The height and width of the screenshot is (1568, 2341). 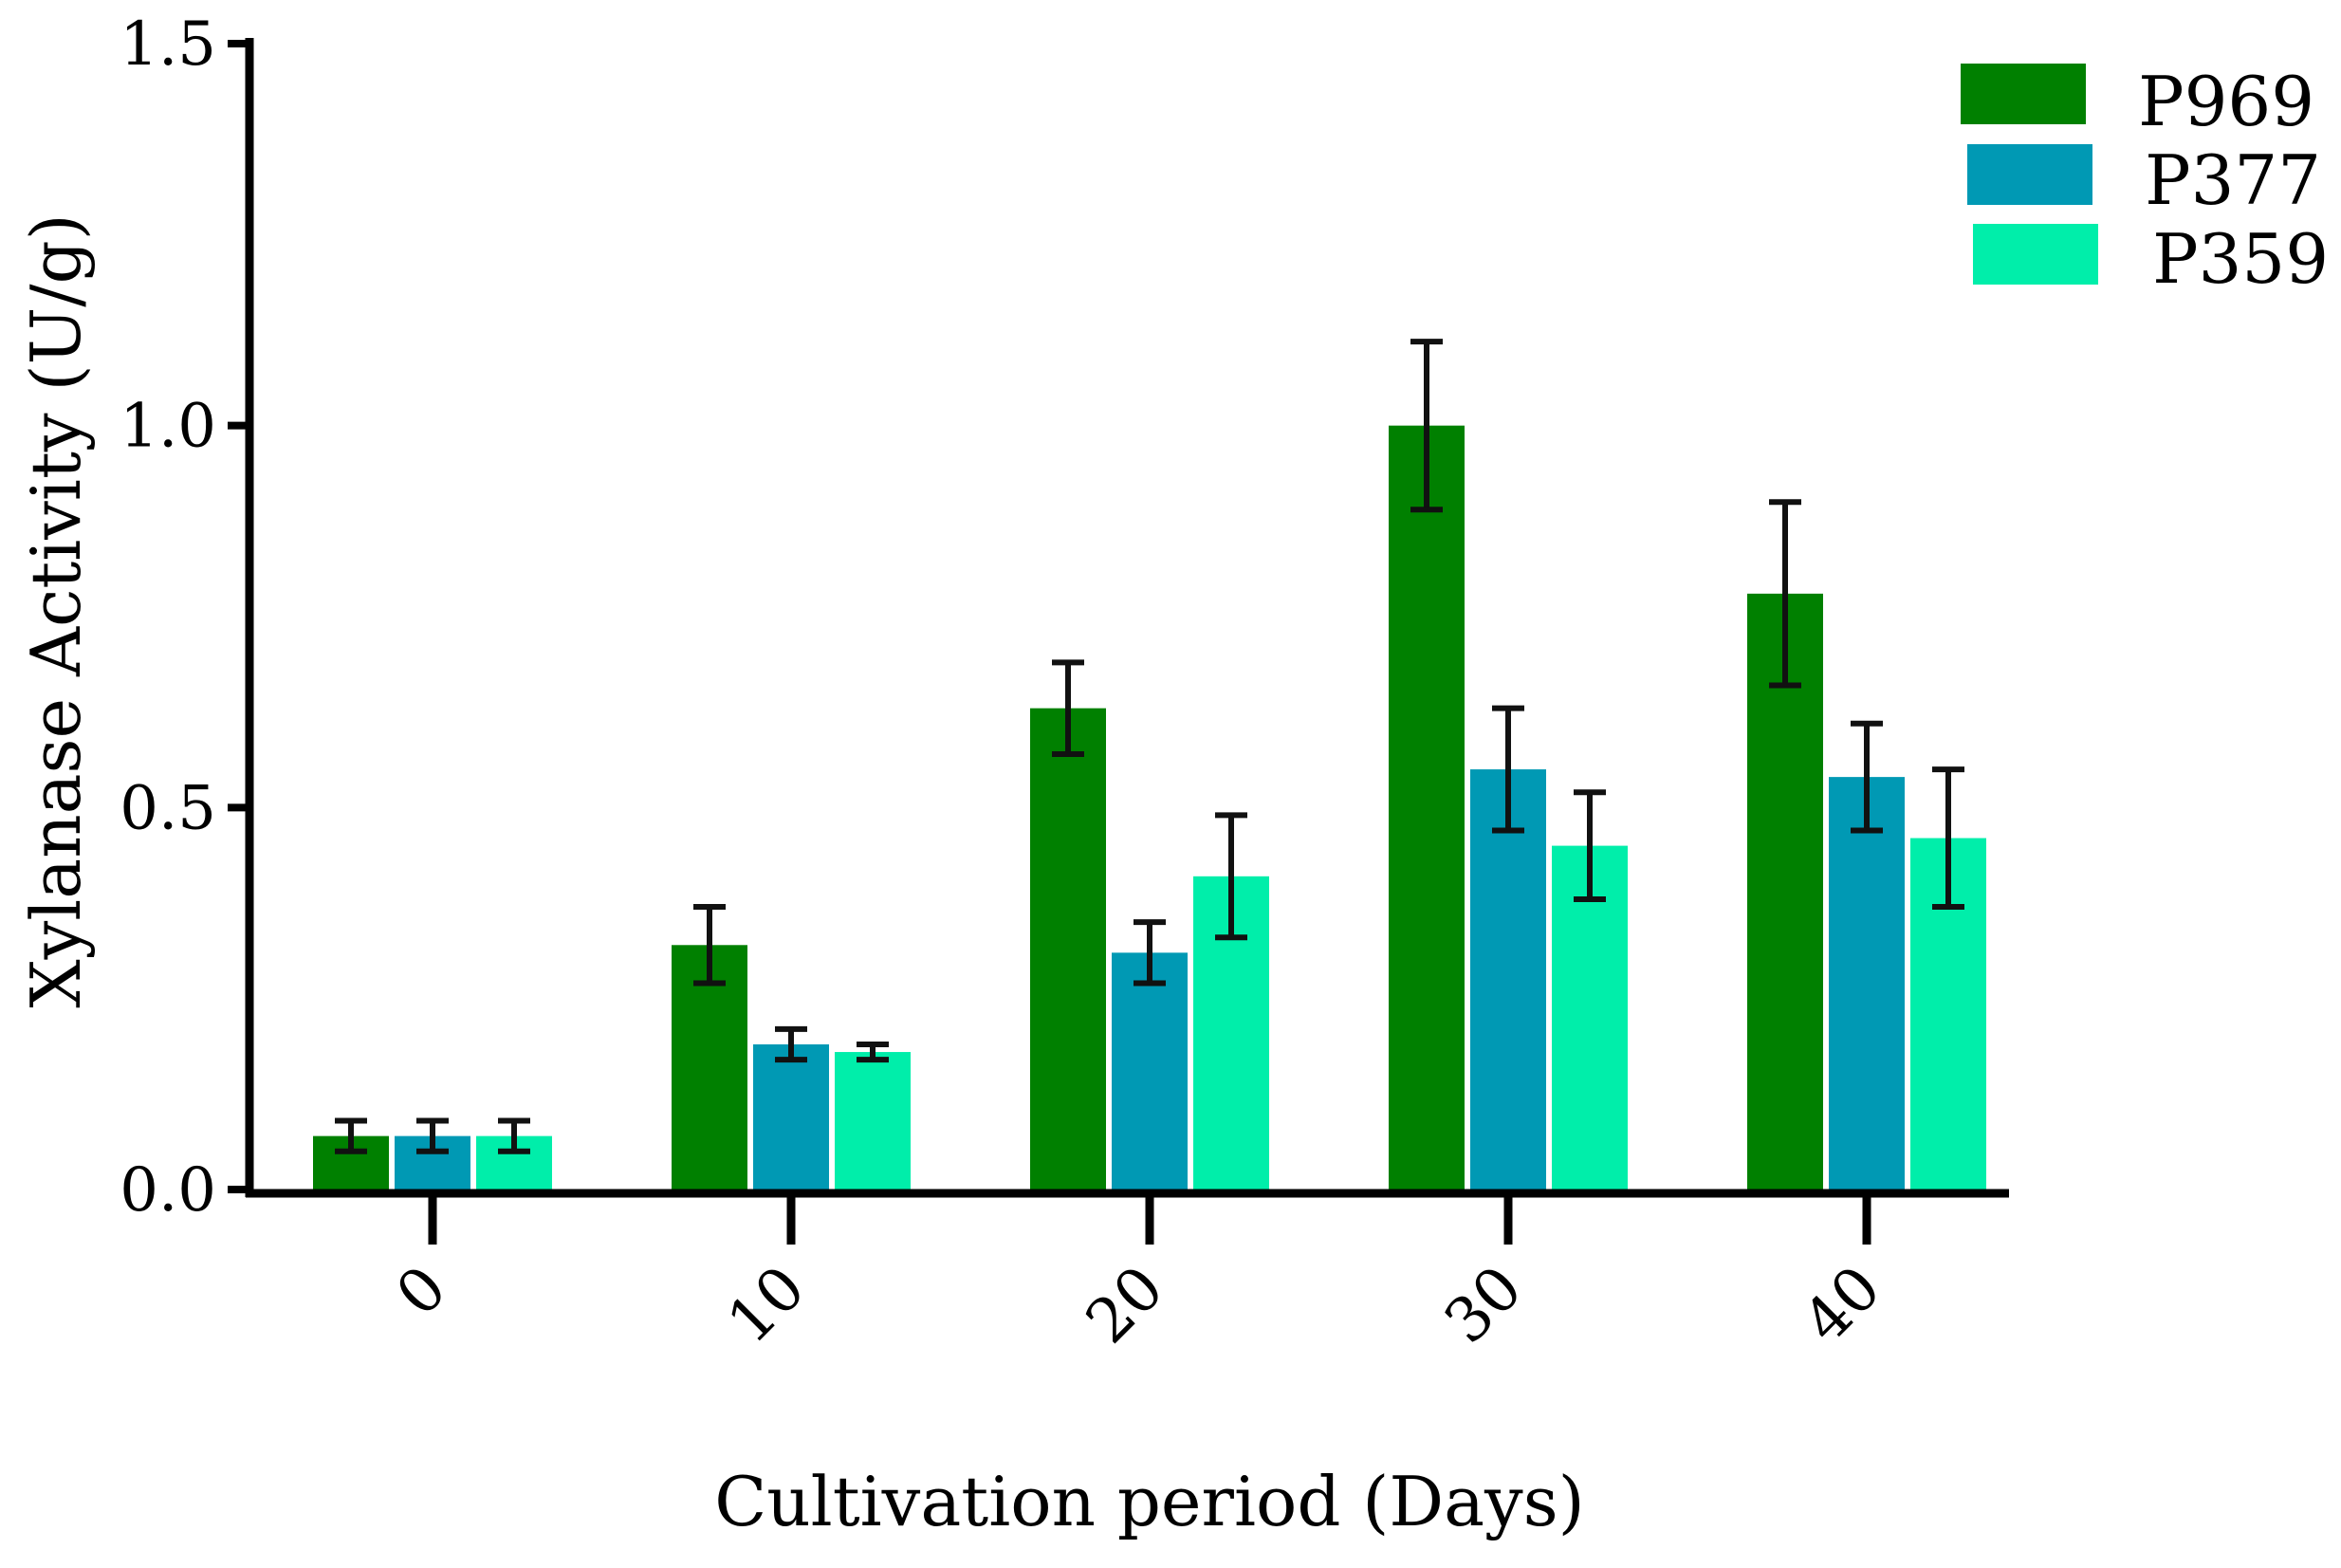 What do you see at coordinates (766, 1305) in the screenshot?
I see `x-tick-label: 10` at bounding box center [766, 1305].